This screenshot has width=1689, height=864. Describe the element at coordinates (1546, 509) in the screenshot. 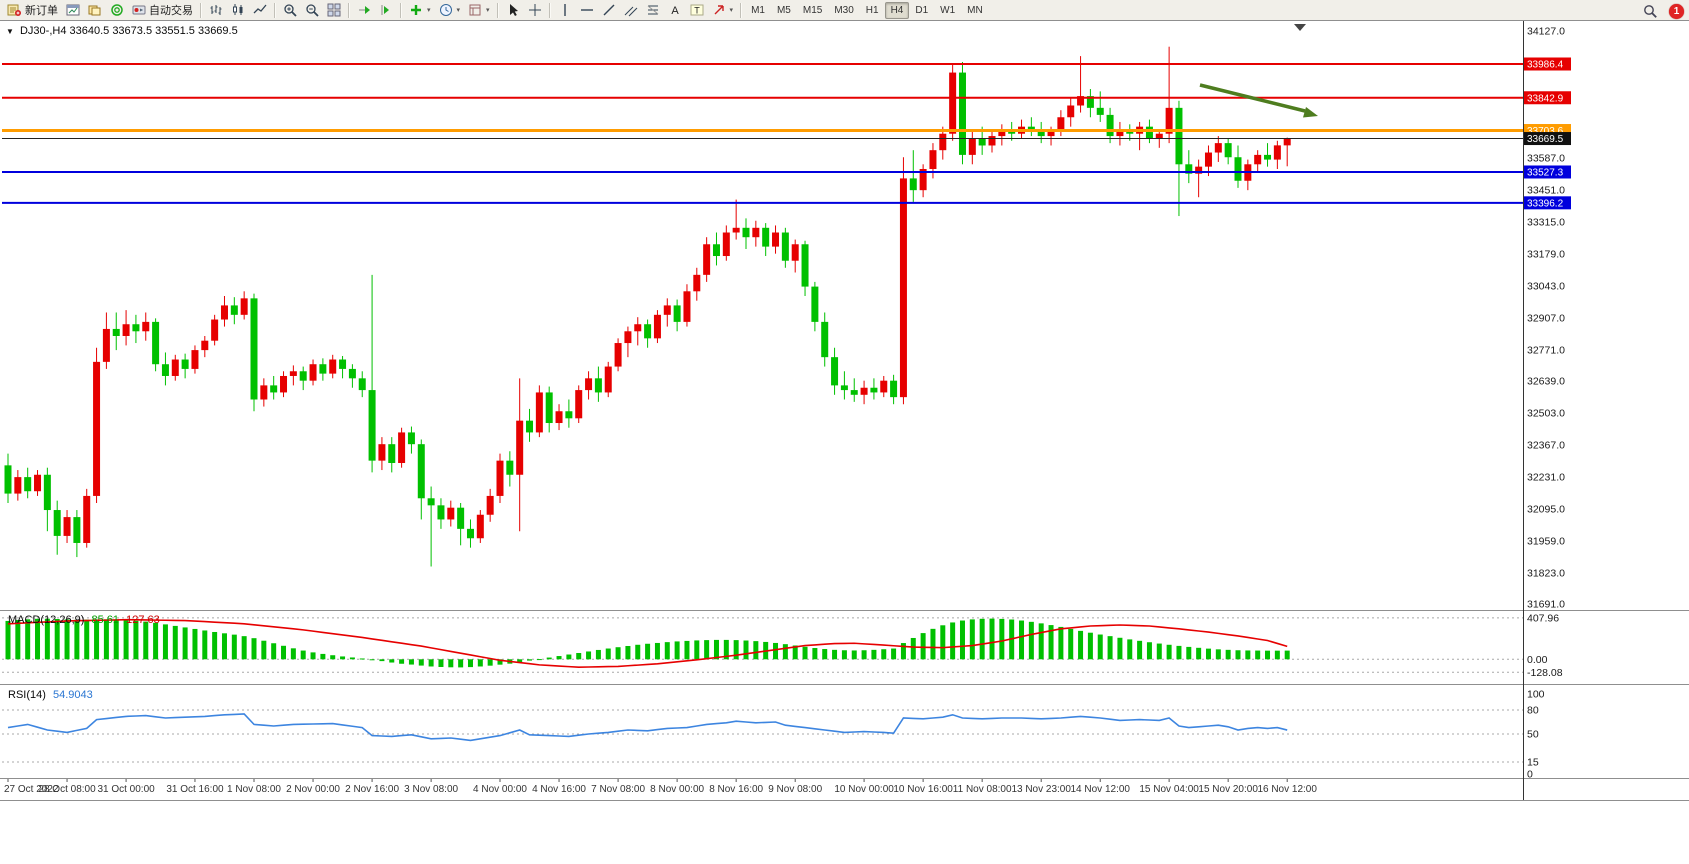

I see `price-axis-label: 32095.0` at that location.